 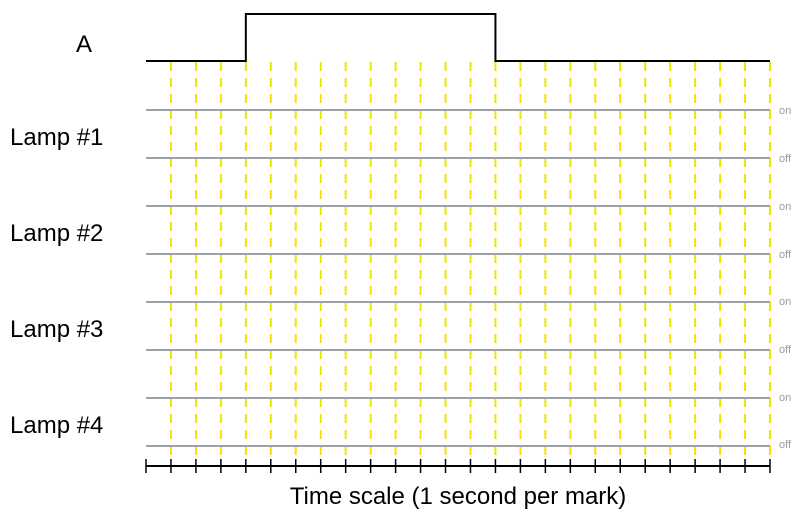 What do you see at coordinates (56, 425) in the screenshot?
I see `lamp-4-label: Lamp #4` at bounding box center [56, 425].